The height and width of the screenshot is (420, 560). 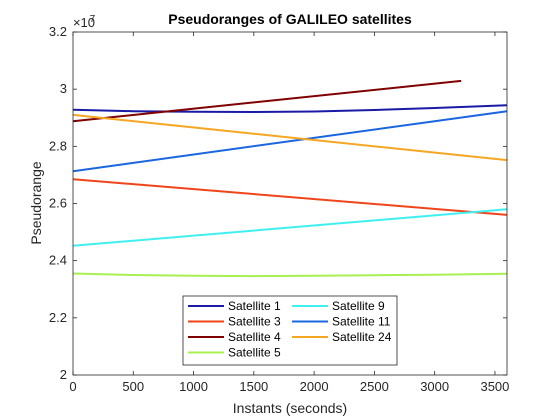 I want to click on x-tick-label: 2000, so click(x=314, y=386).